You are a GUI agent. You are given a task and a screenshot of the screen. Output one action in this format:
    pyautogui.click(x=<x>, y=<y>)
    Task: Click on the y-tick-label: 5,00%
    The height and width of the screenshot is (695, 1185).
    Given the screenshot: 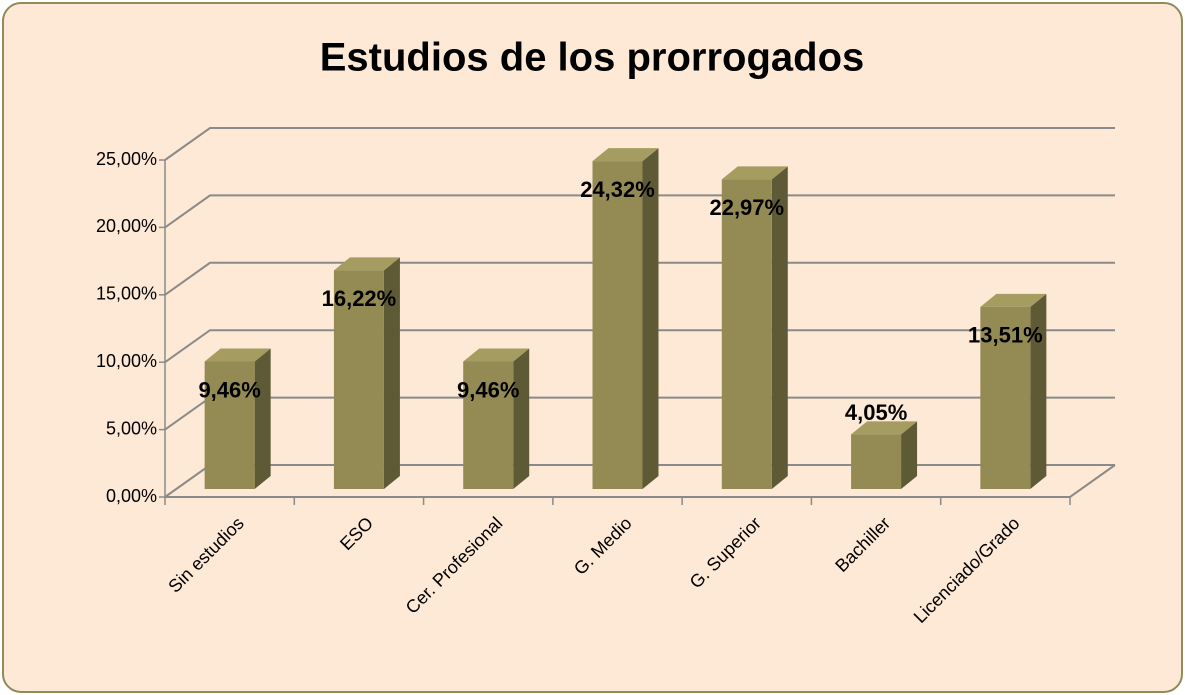 What is the action you would take?
    pyautogui.click(x=131, y=428)
    